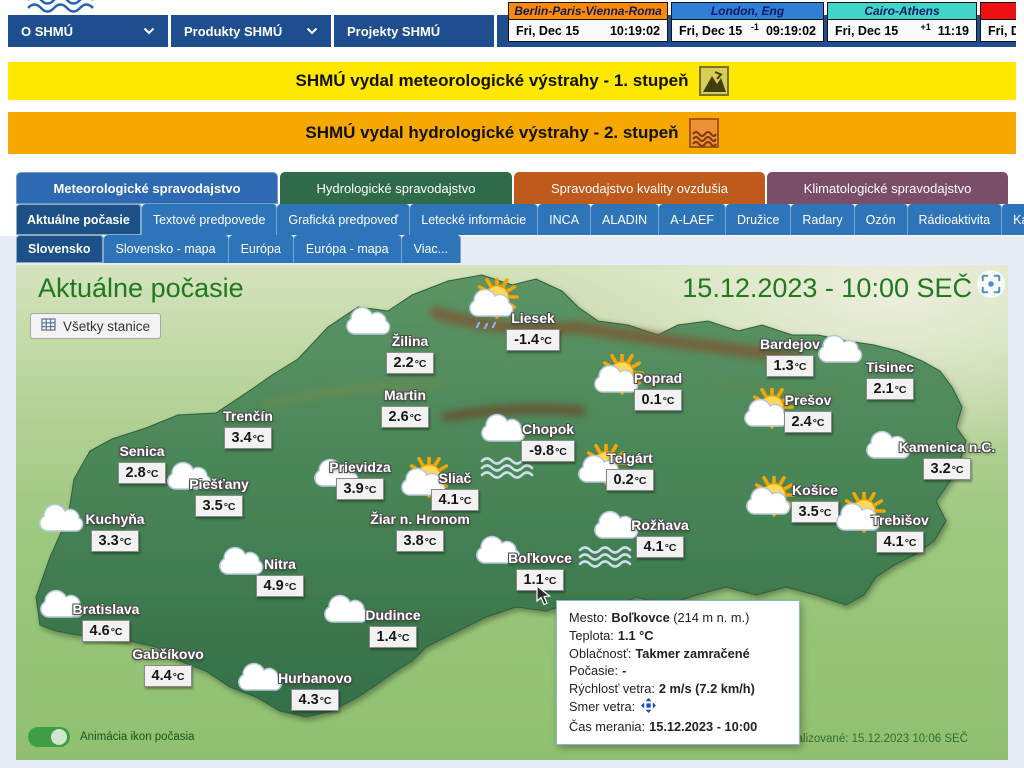 This screenshot has height=768, width=1024. I want to click on tooltip-row: Smer vetra:, so click(678, 707).